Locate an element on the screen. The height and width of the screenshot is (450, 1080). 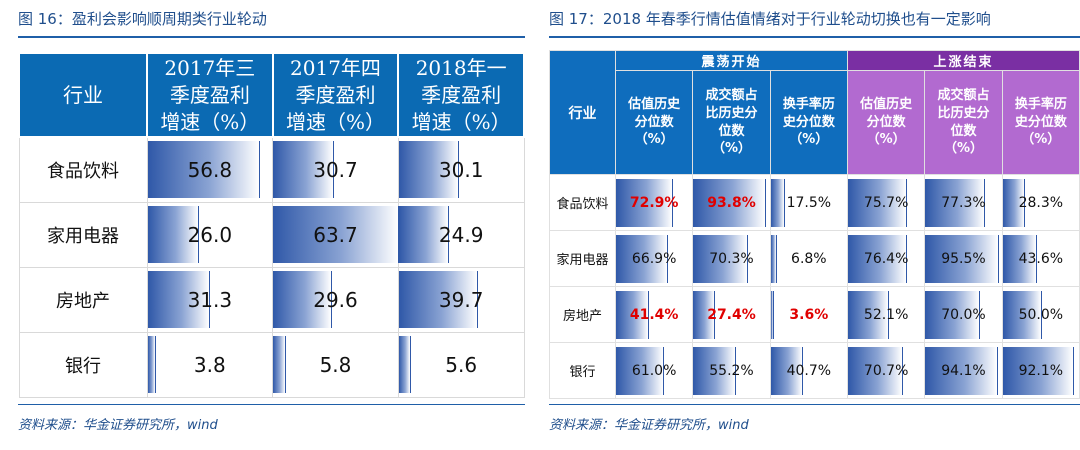
value-cell: 72.9% is located at coordinates (654, 202).